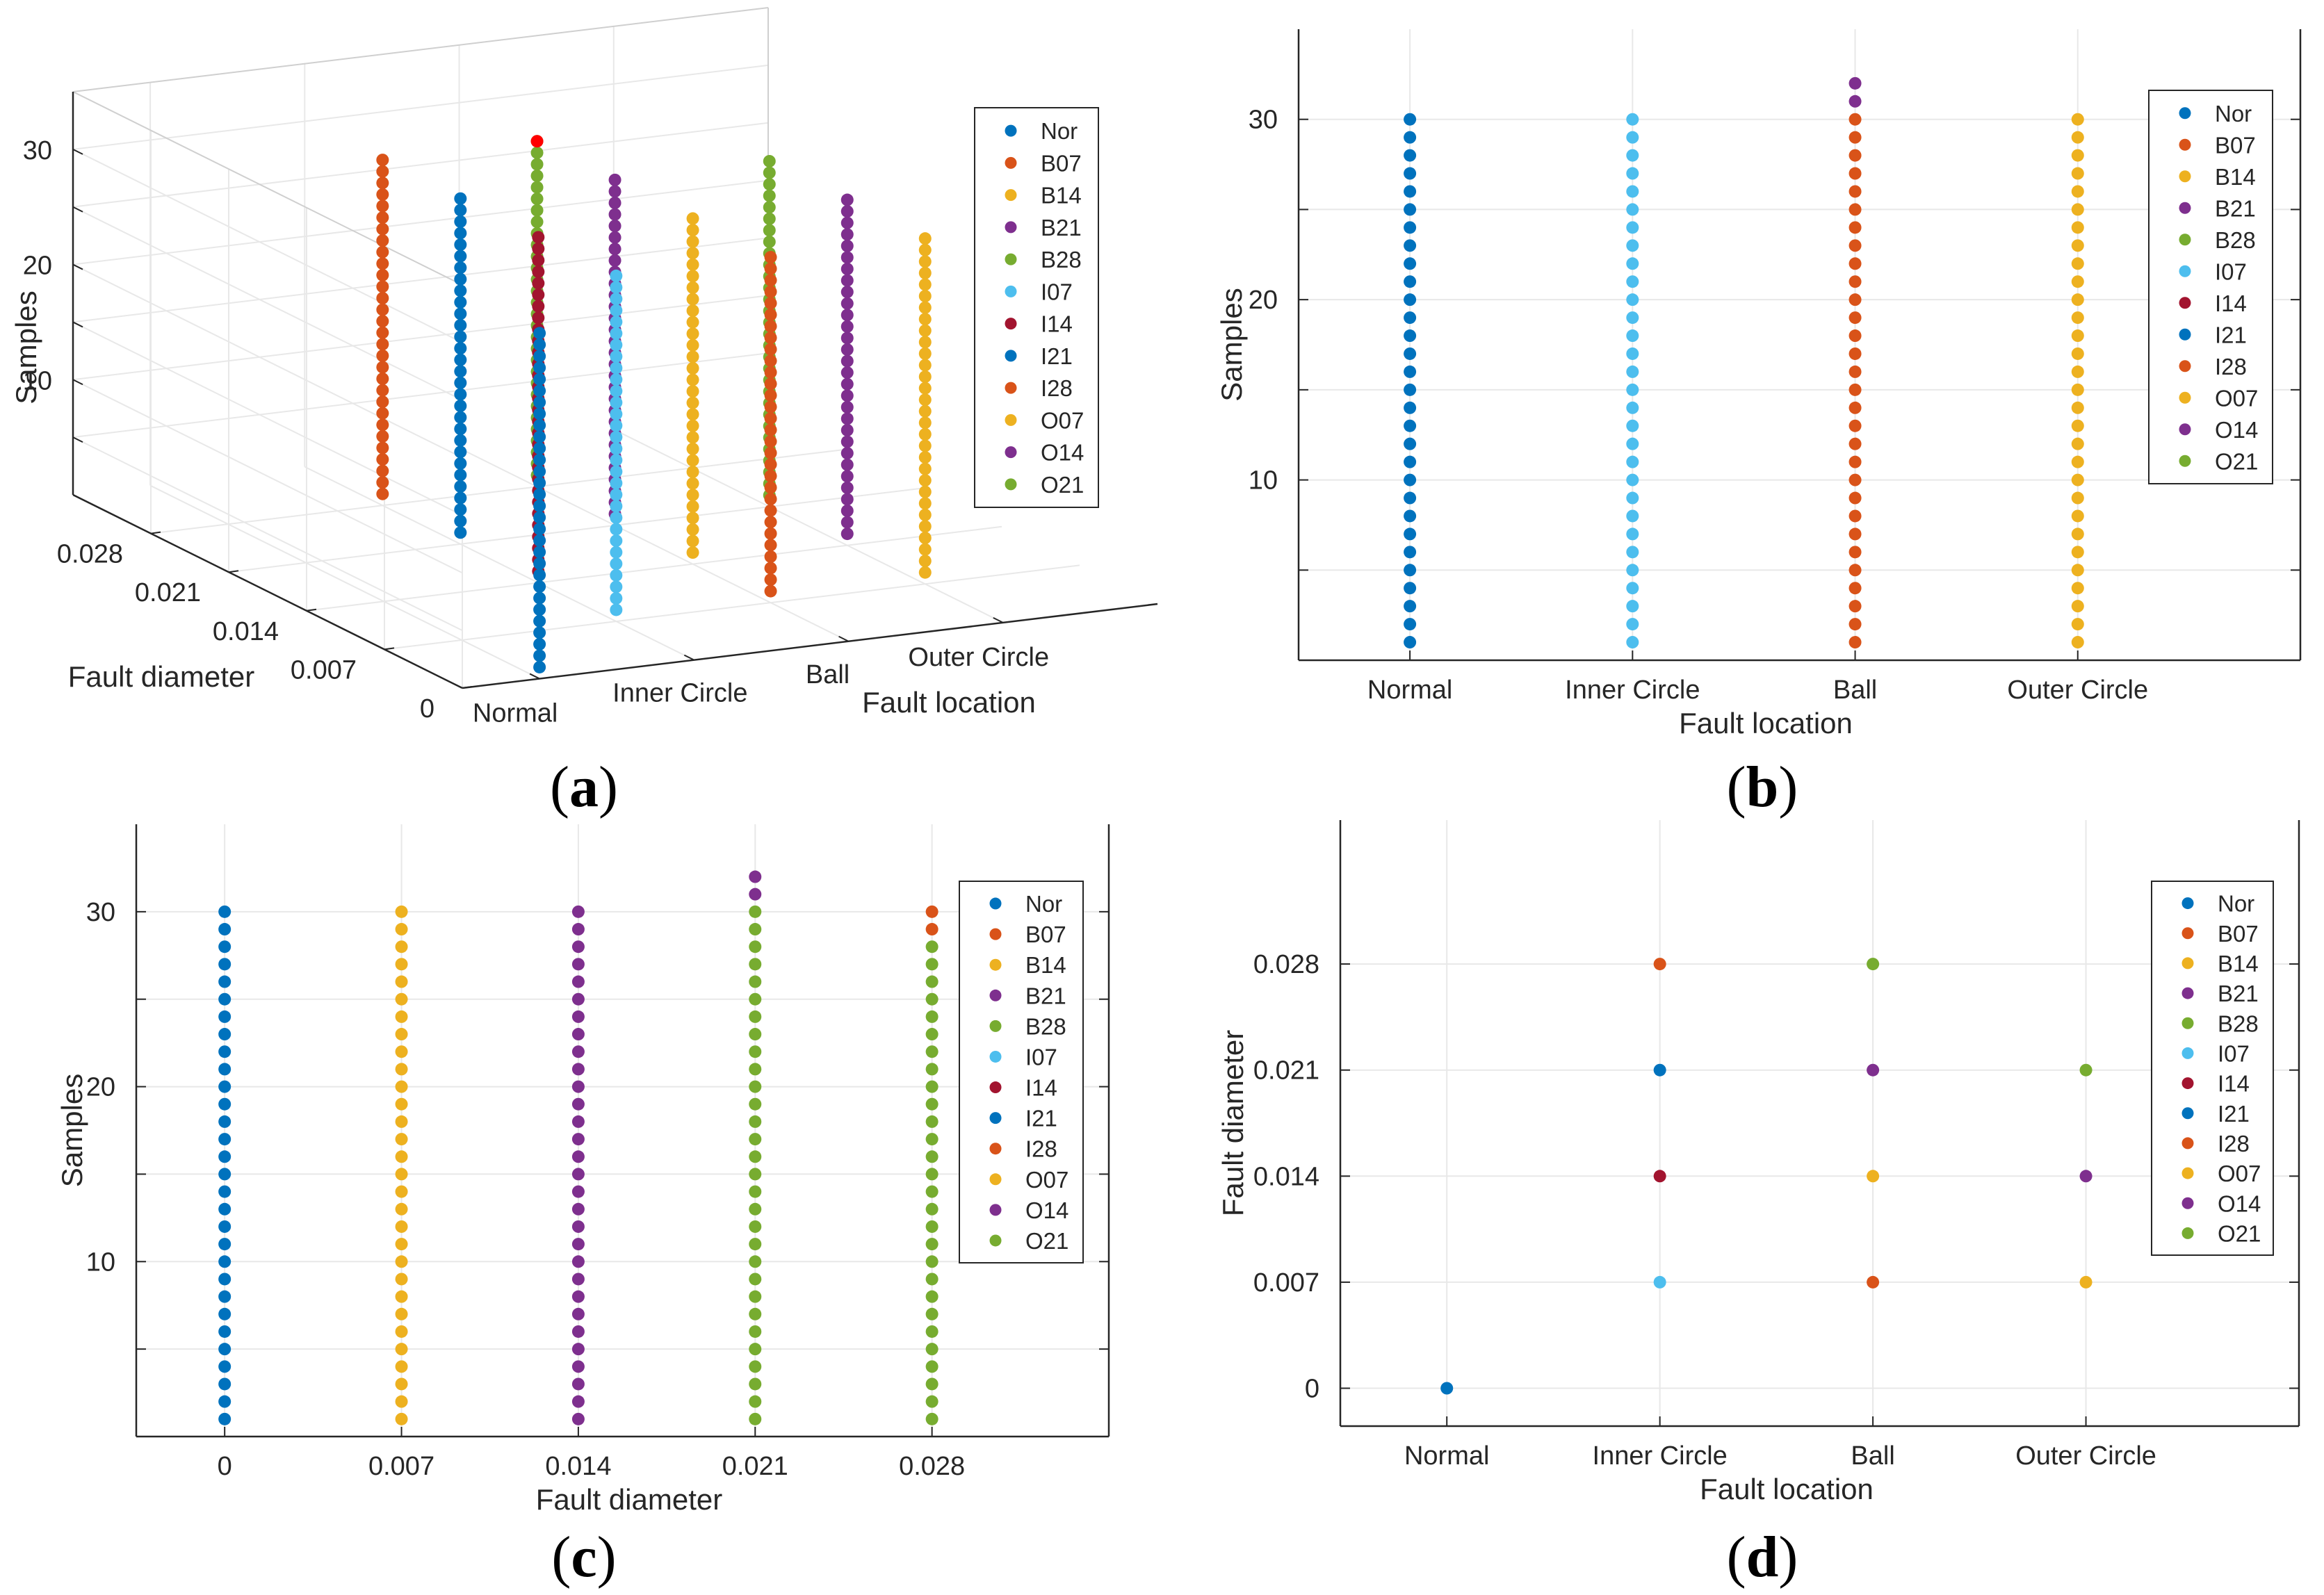  What do you see at coordinates (2185, 176) in the screenshot?
I see `legend-marker-b14` at bounding box center [2185, 176].